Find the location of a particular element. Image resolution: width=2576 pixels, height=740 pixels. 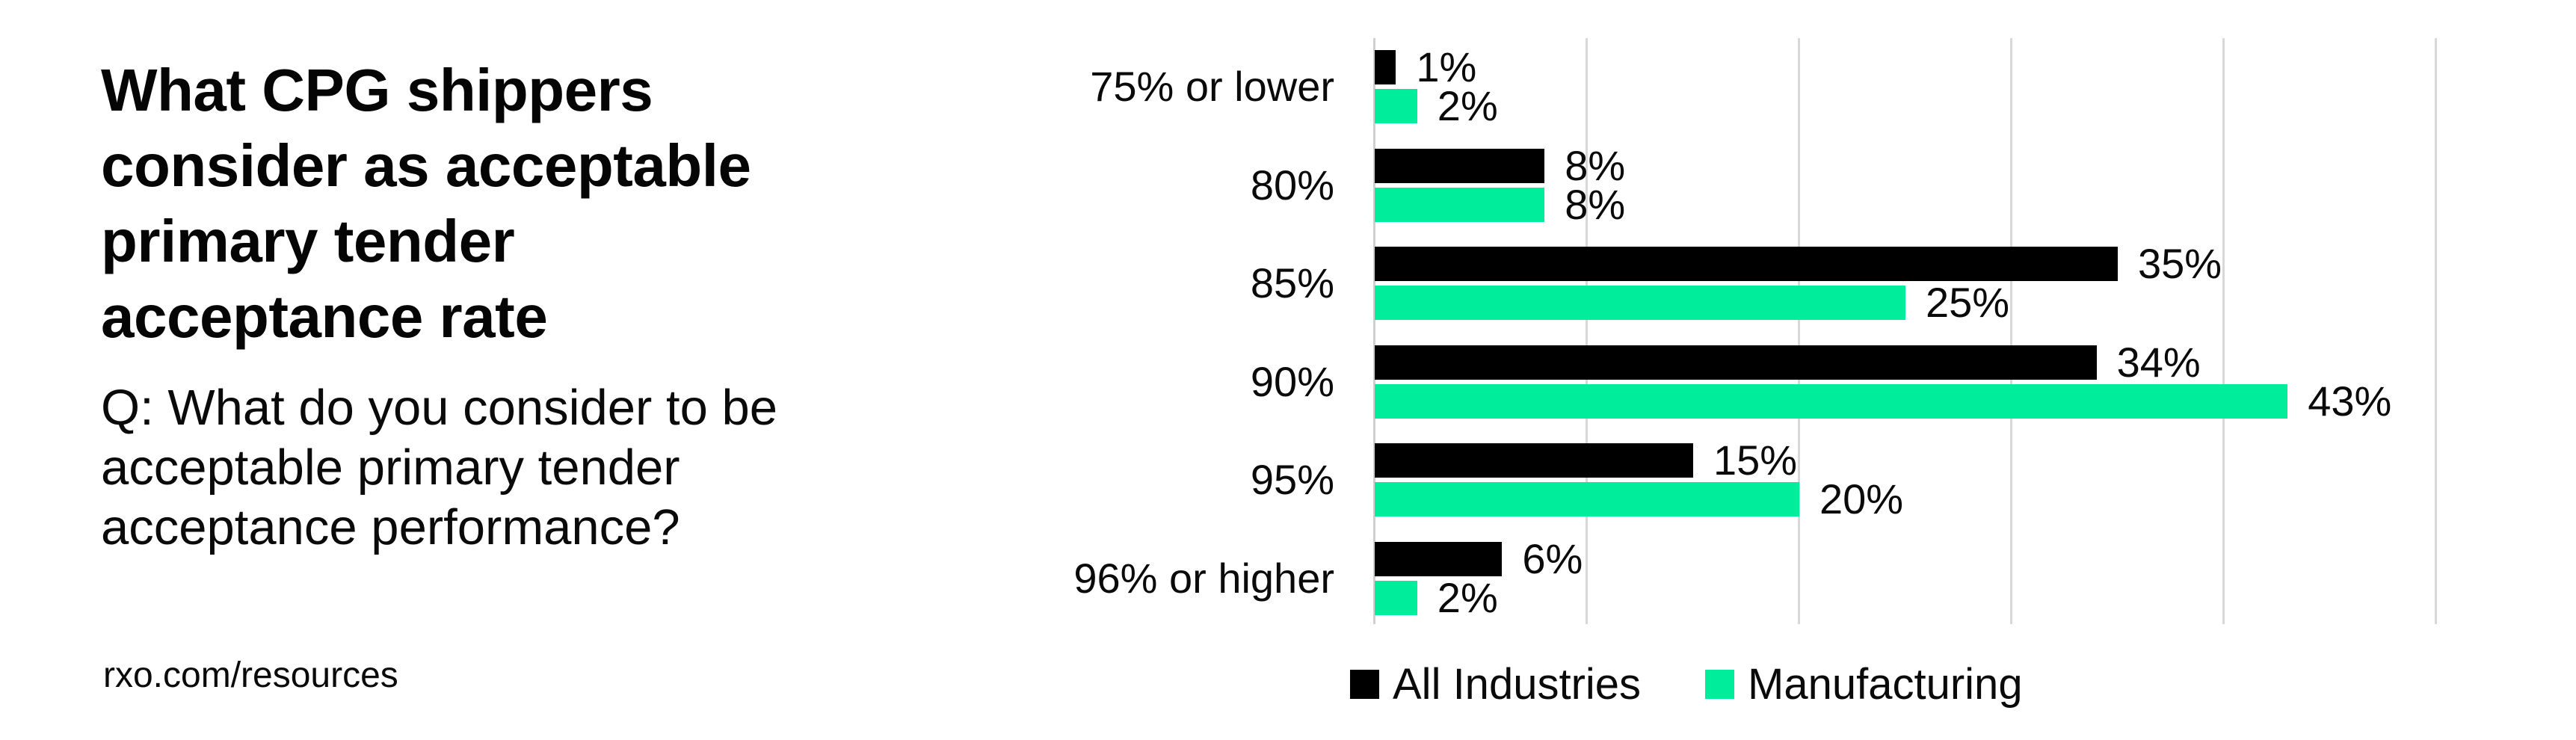

bar-row: 6% is located at coordinates (1905, 559).